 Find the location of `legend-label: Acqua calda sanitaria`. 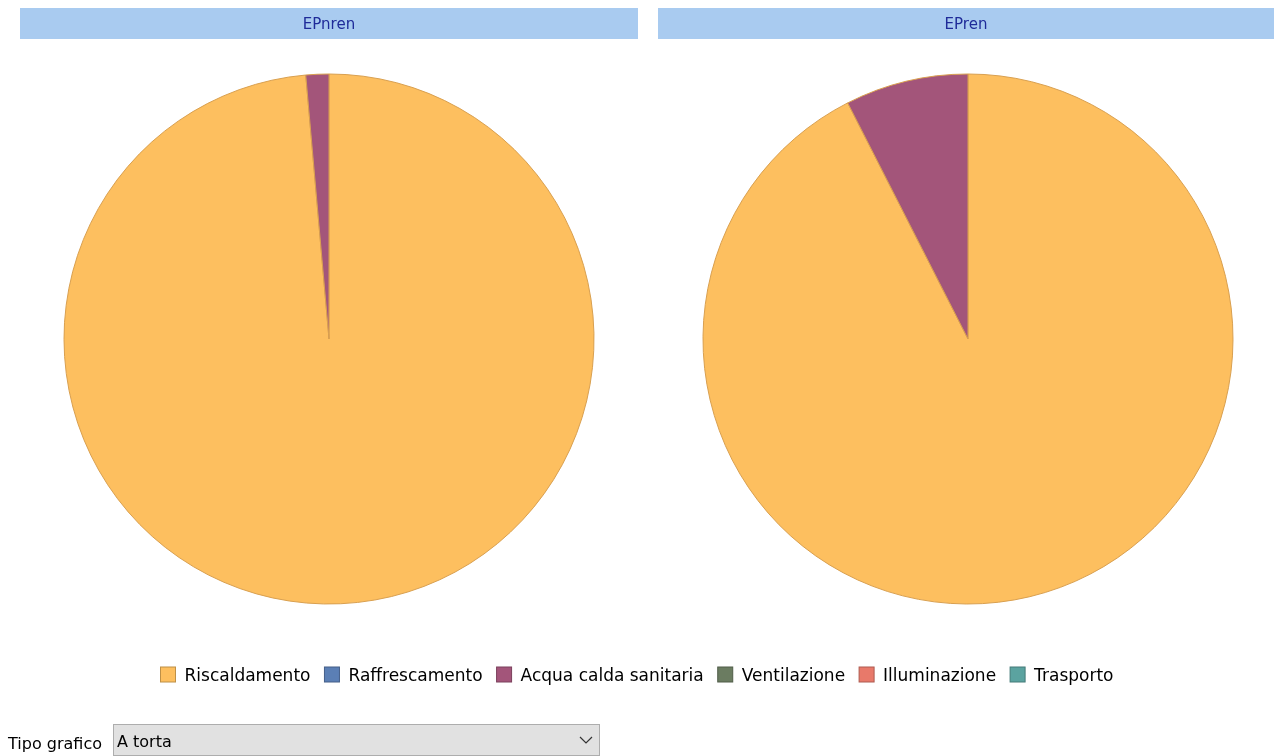

legend-label: Acqua calda sanitaria is located at coordinates (612, 675).